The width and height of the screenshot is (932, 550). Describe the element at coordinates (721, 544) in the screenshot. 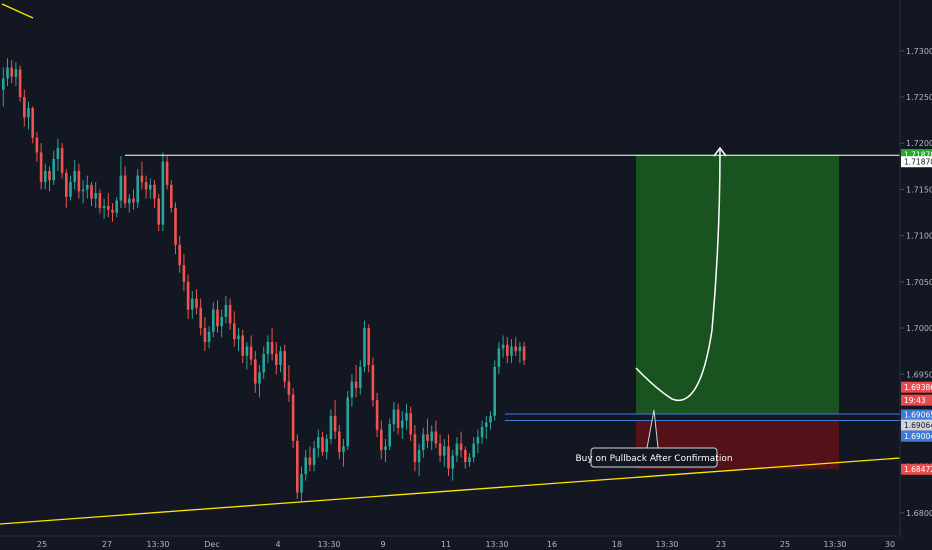

I see `x-tick-label: 23` at that location.